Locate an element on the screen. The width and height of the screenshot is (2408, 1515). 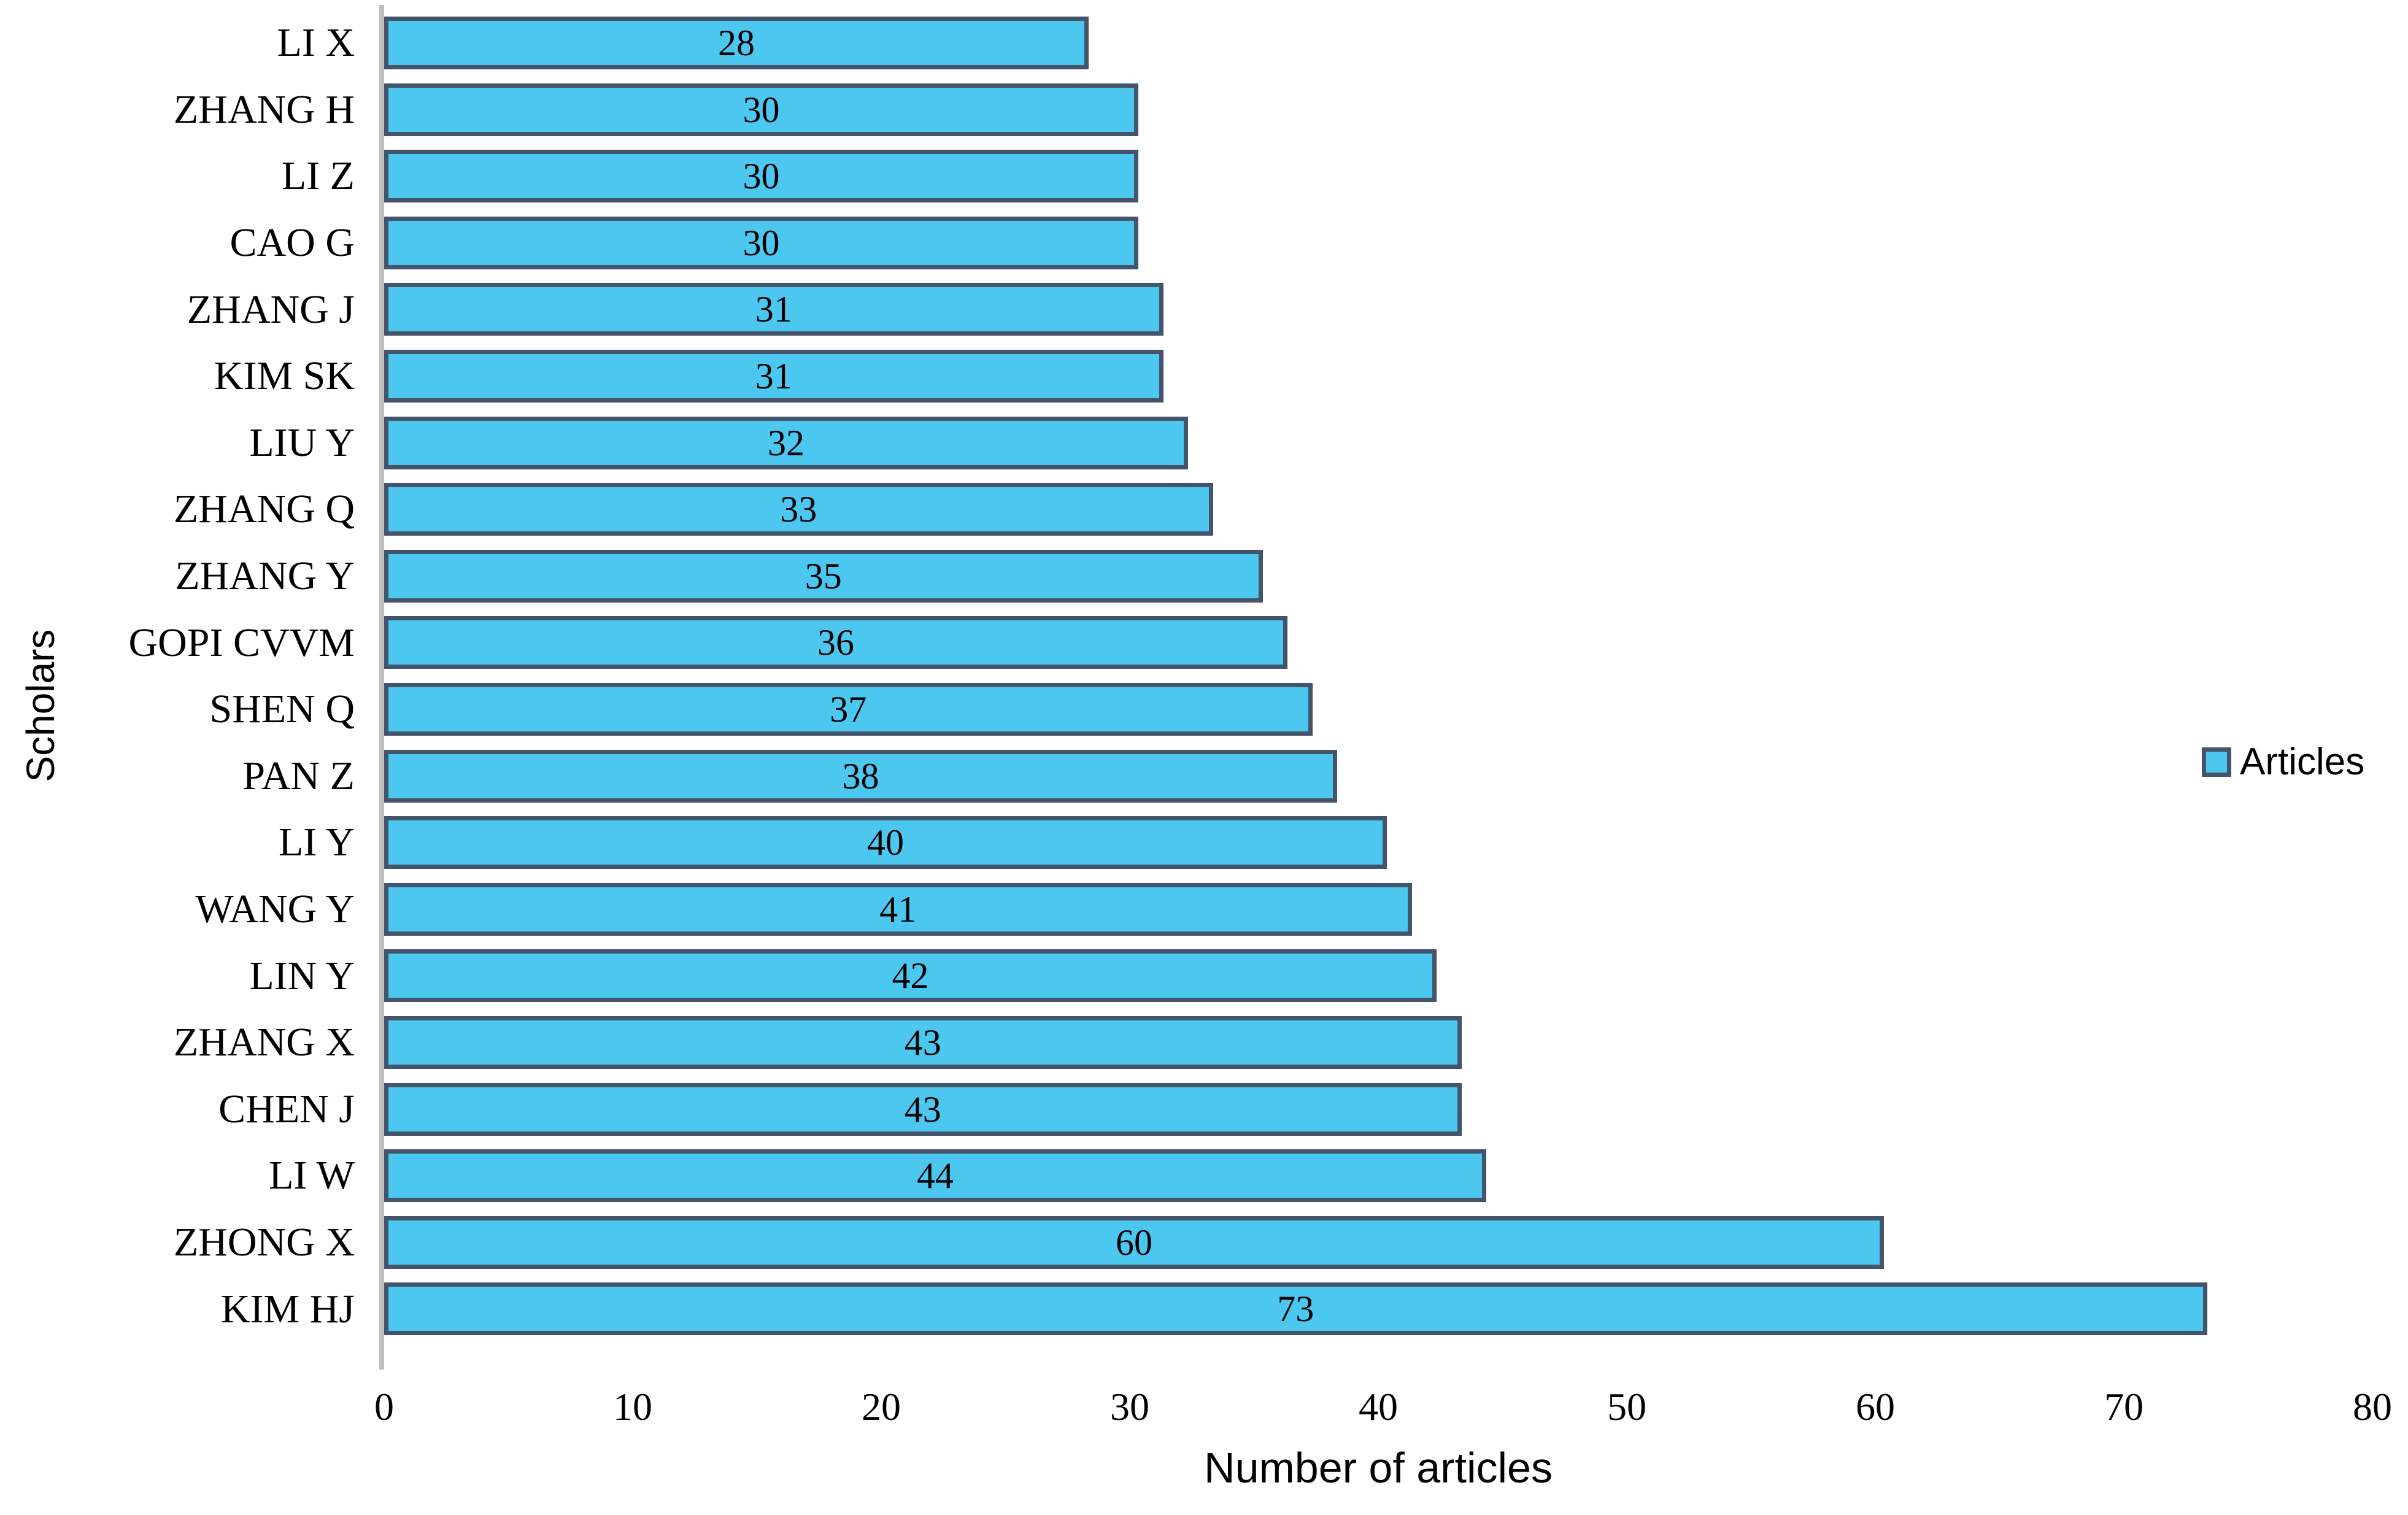
category-label: LI Y is located at coordinates (316, 842).